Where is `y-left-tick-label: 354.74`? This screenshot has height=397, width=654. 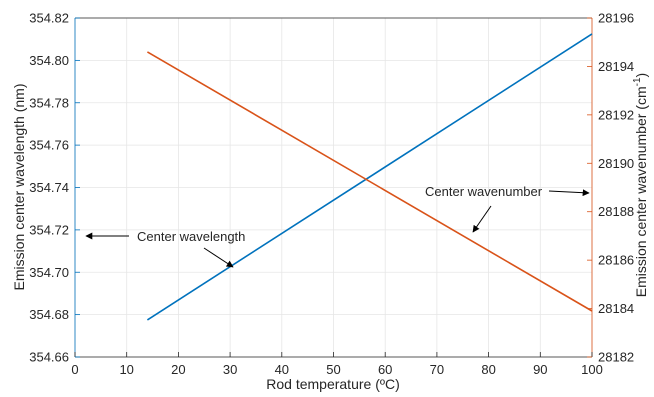
y-left-tick-label: 354.74 is located at coordinates (49, 187).